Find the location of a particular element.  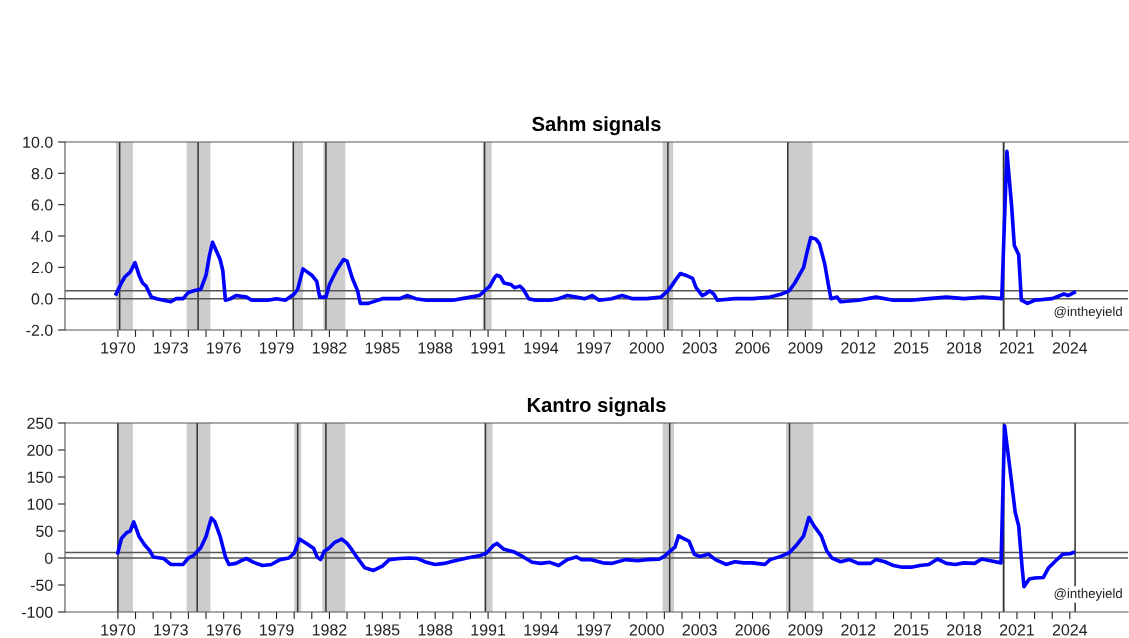

y-tick-label: 10.0 is located at coordinates (38, 142).